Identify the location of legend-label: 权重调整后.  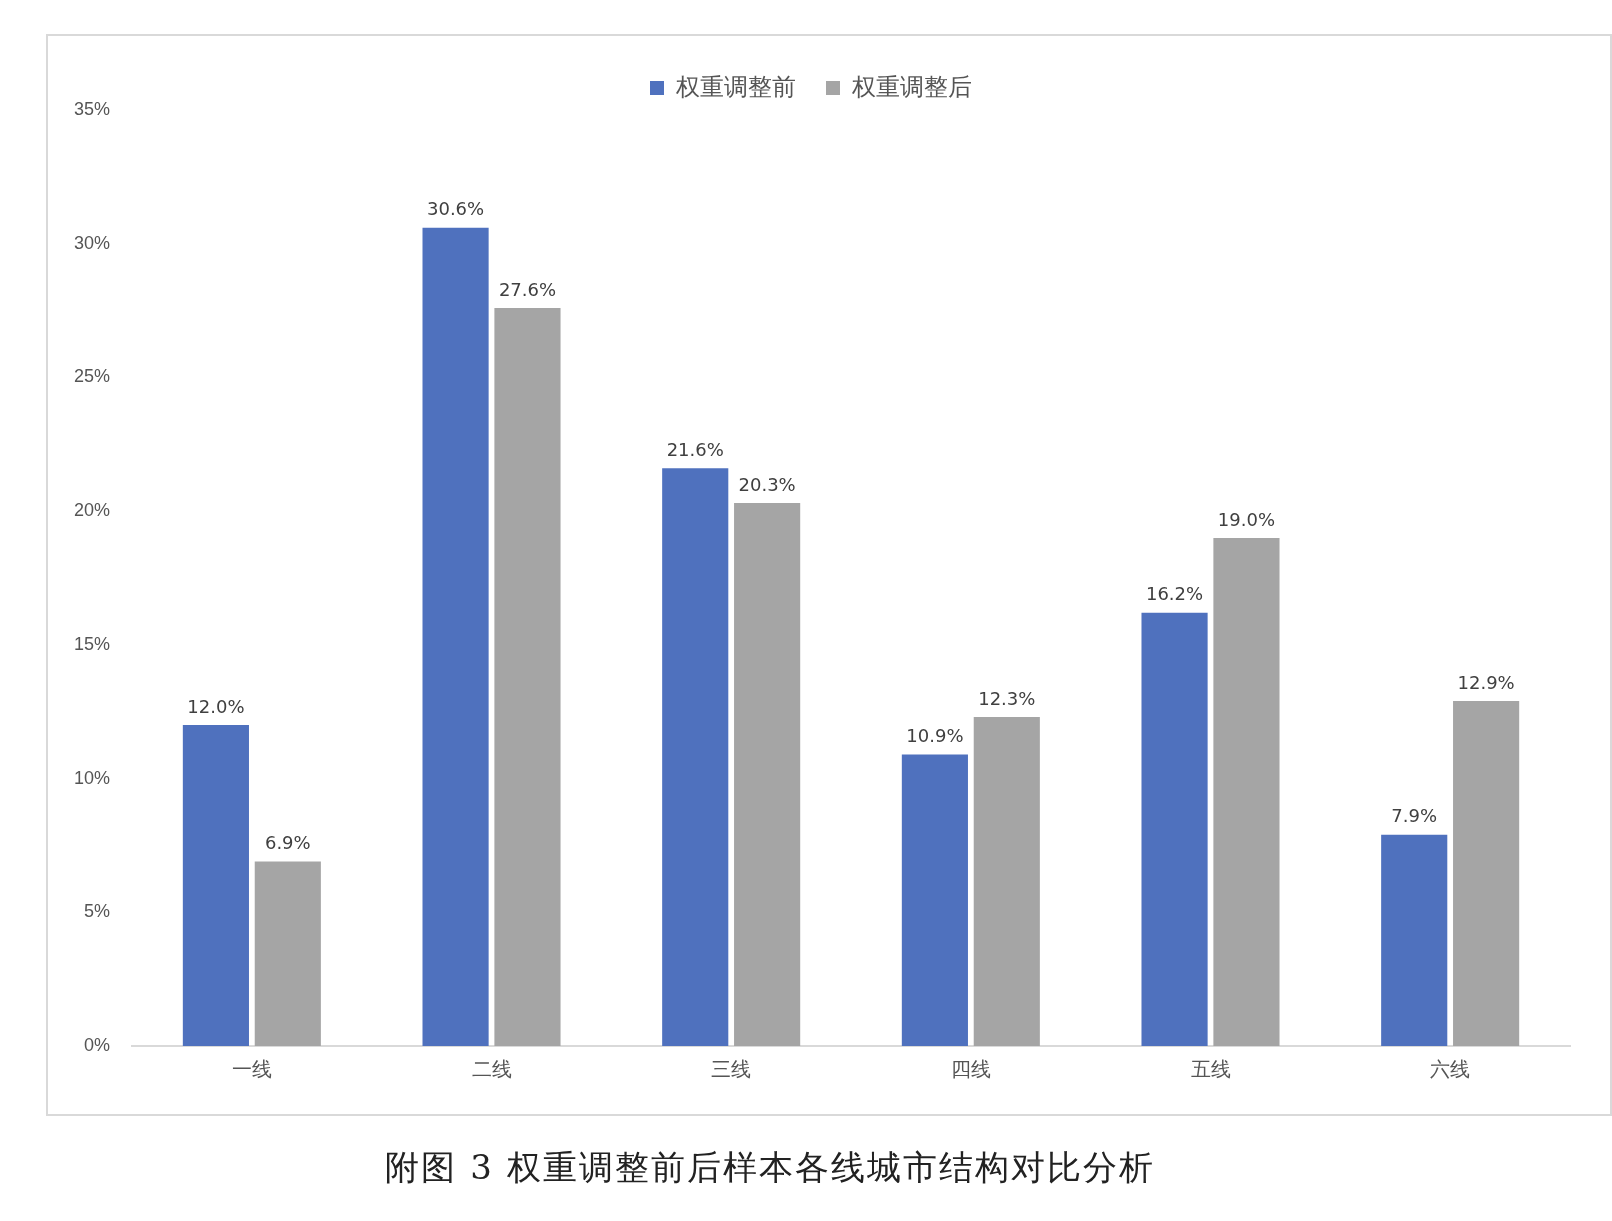
(911, 86).